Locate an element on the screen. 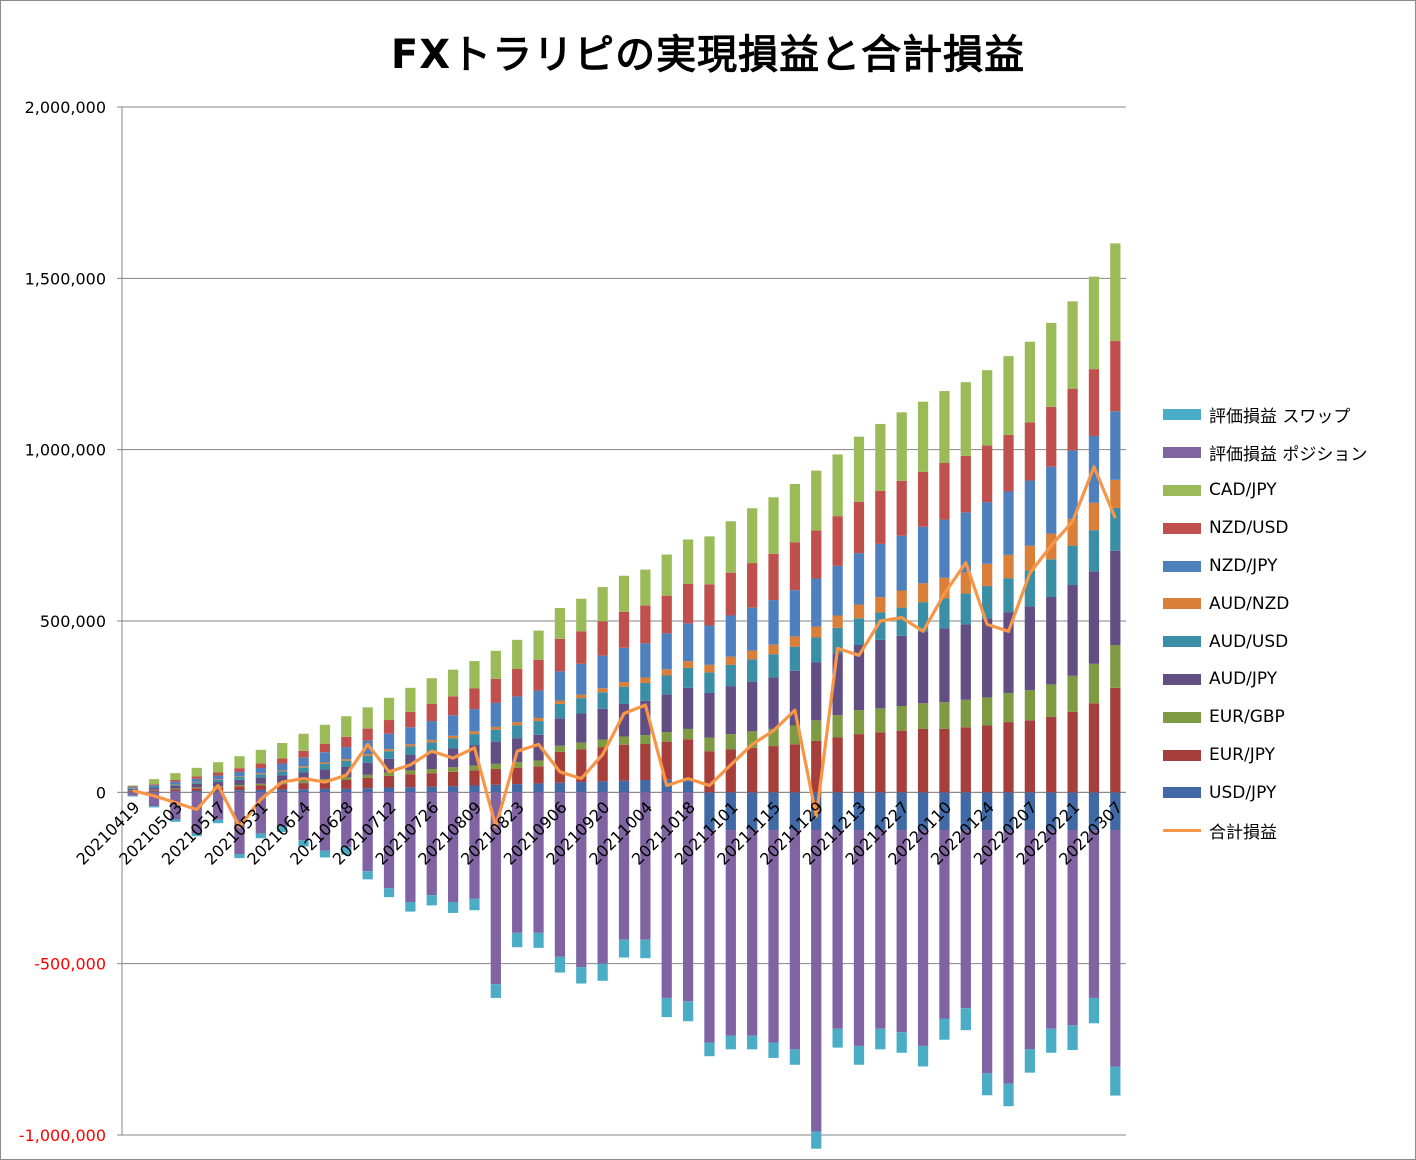 The height and width of the screenshot is (1160, 1416). legend-label: 評価損益 ポジション is located at coordinates (1288, 455).